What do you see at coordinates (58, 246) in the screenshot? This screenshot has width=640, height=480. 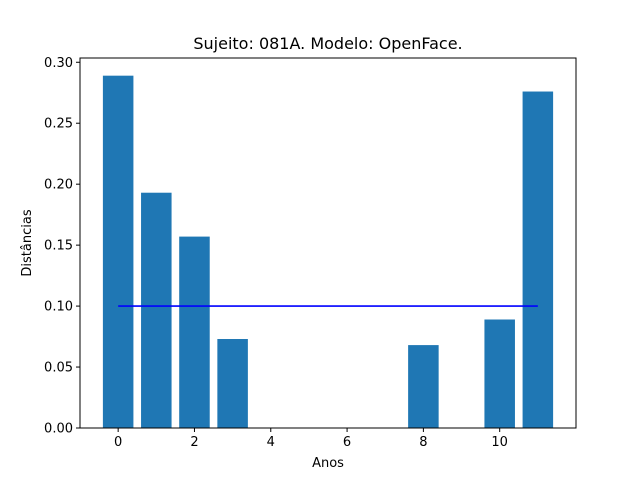 I see `y-tick-label: 0.15` at bounding box center [58, 246].